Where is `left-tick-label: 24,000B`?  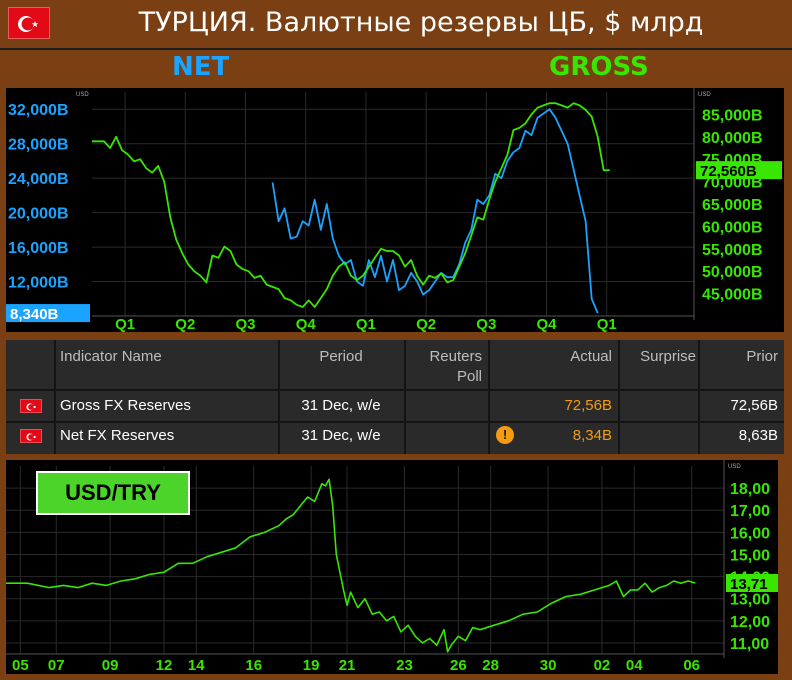
left-tick-label: 24,000B is located at coordinates (38, 179).